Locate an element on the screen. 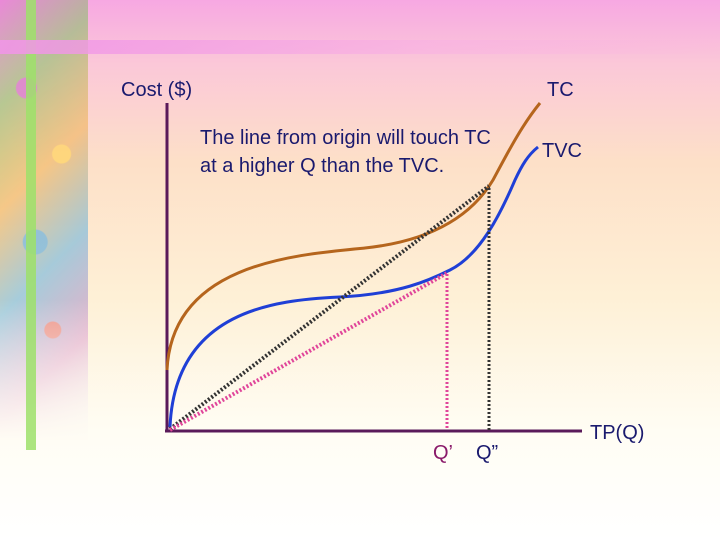 This screenshot has height=540, width=720. tc-curve-label: TC is located at coordinates (560, 90).